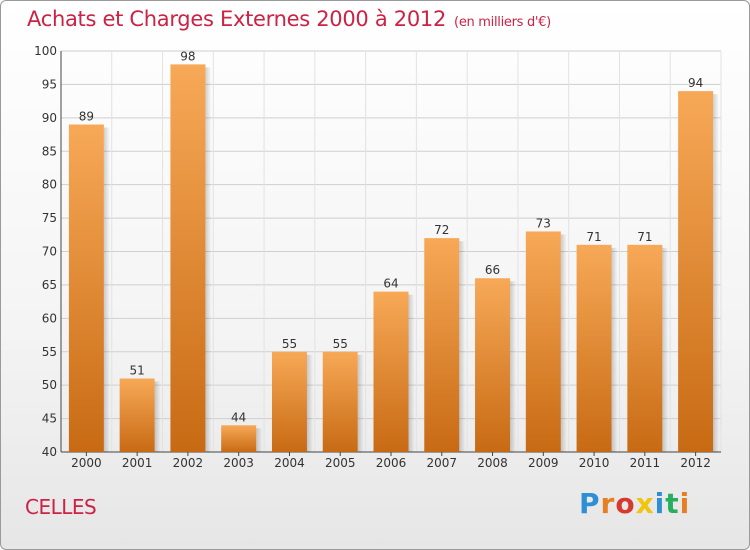  What do you see at coordinates (645, 463) in the screenshot?
I see `x-tick-label: 2011` at bounding box center [645, 463].